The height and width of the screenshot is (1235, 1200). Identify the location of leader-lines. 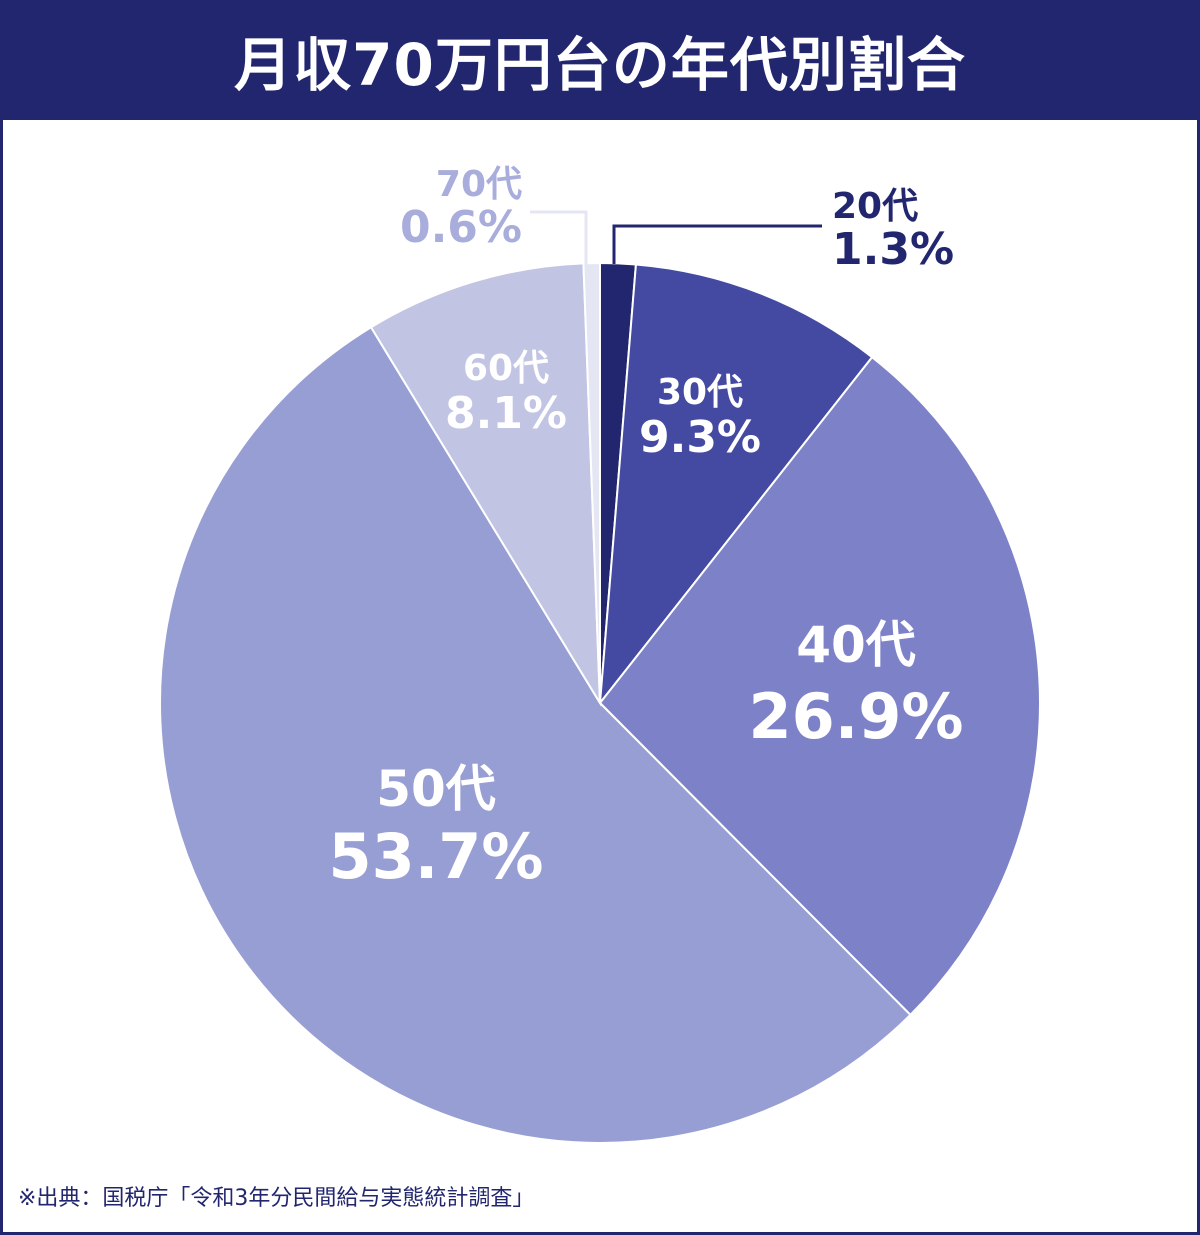
(676, 238).